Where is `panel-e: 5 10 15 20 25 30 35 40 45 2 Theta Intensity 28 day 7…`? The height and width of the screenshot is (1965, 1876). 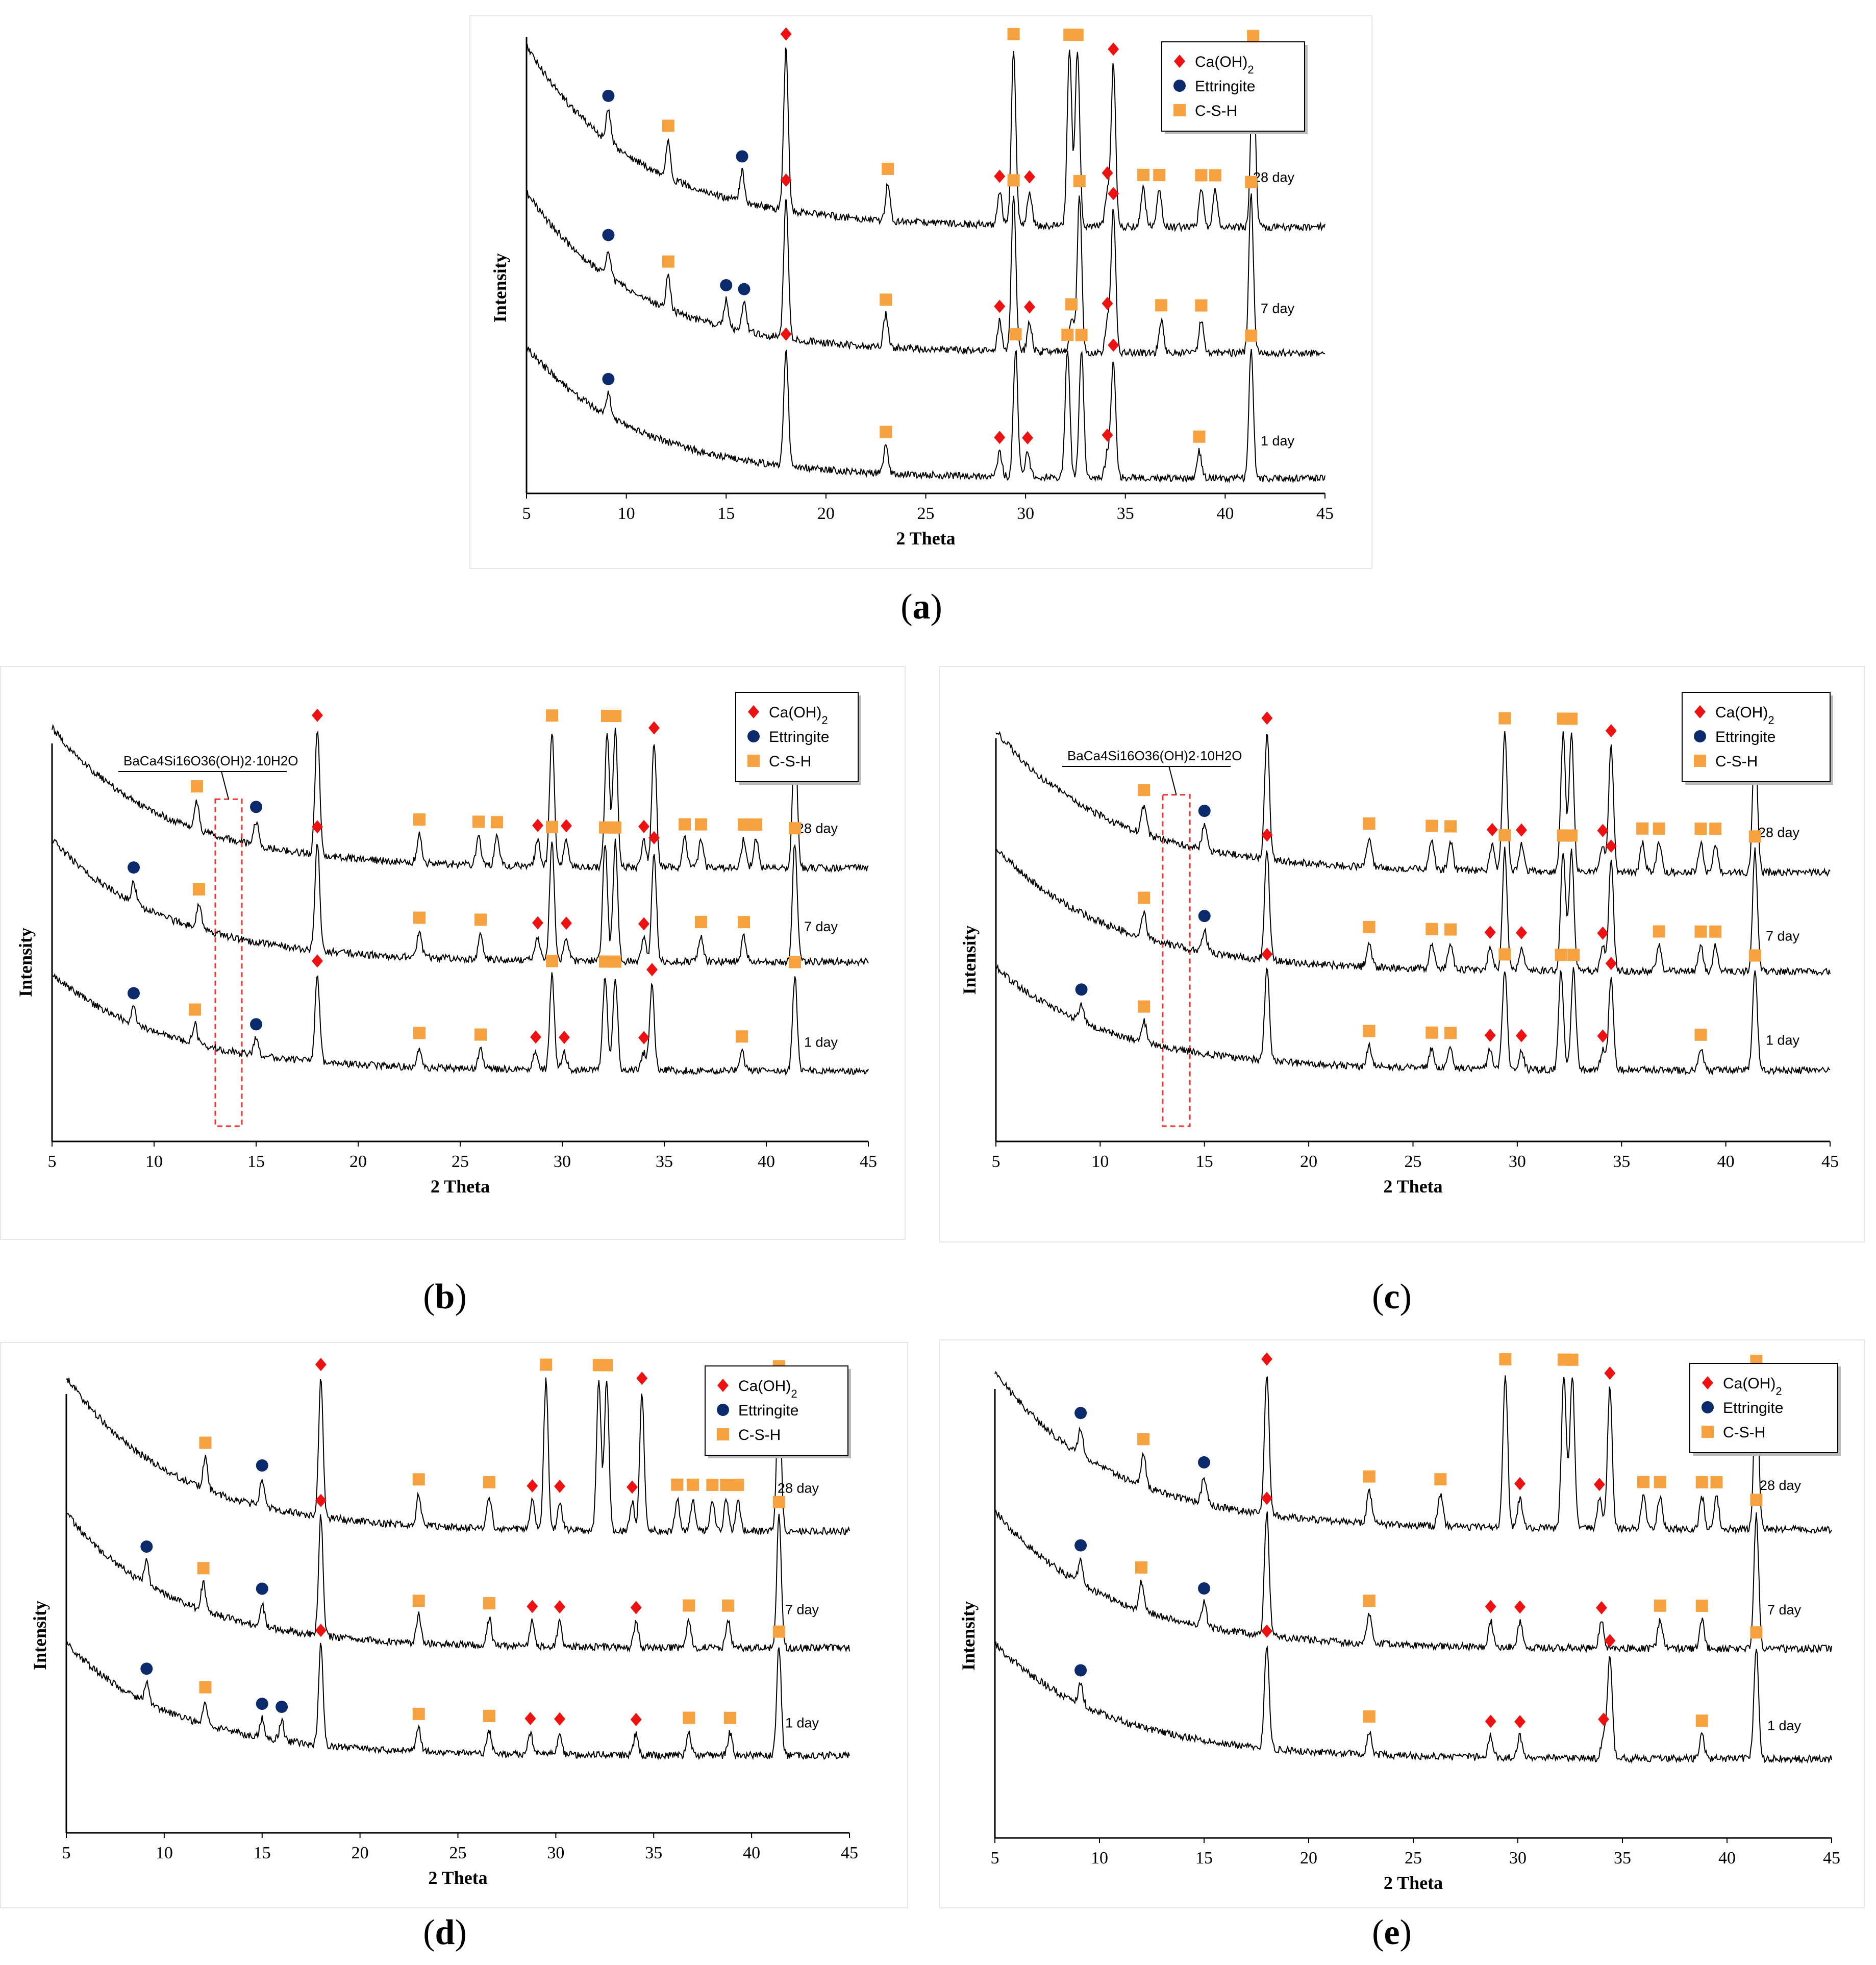 panel-e: 5 10 15 20 25 30 35 40 45 2 Theta Intensity 28 day 7… is located at coordinates (1402, 1623).